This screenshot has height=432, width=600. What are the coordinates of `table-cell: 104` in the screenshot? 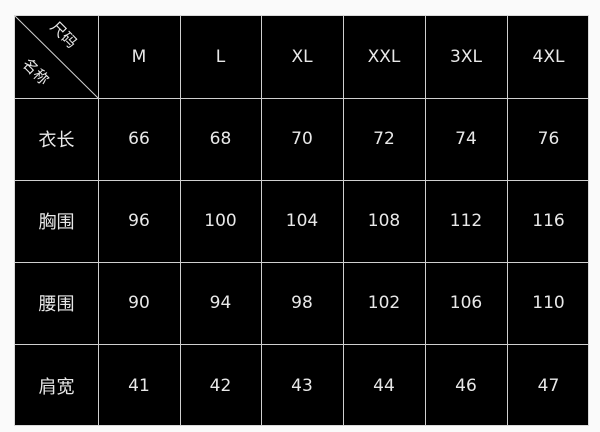 It's located at (302, 221).